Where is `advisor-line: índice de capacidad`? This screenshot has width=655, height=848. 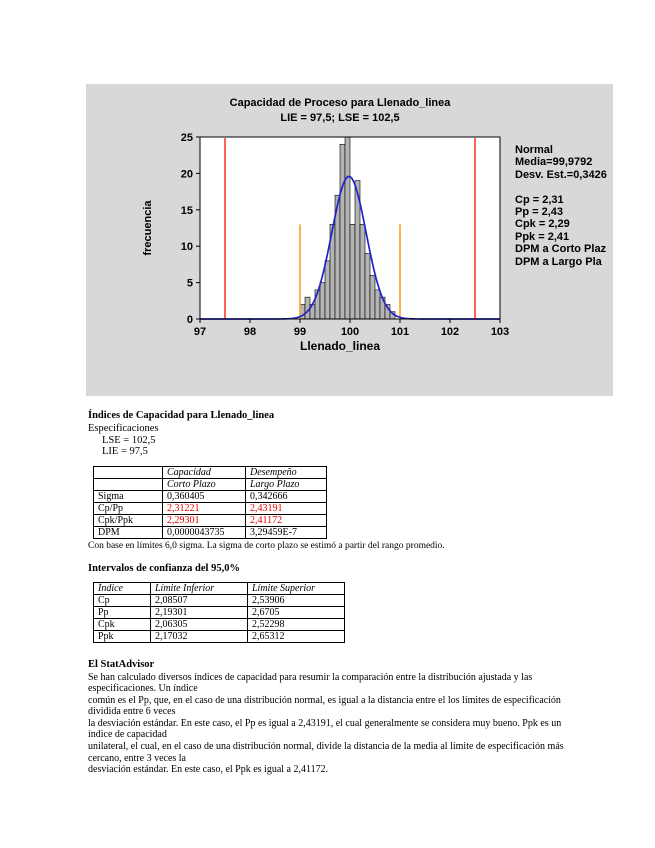
advisor-line: índice de capacidad is located at coordinates (127, 735).